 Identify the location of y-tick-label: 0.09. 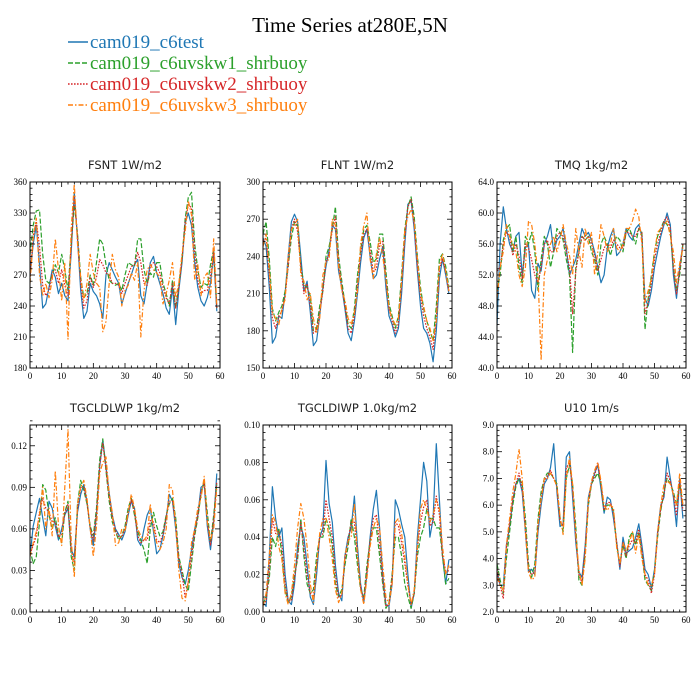
(19, 487).